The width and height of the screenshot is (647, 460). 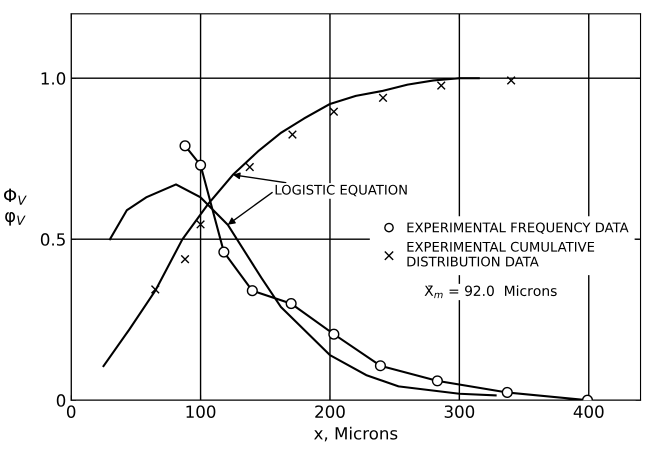 I want to click on y-tick-label: 0, so click(x=61, y=400).